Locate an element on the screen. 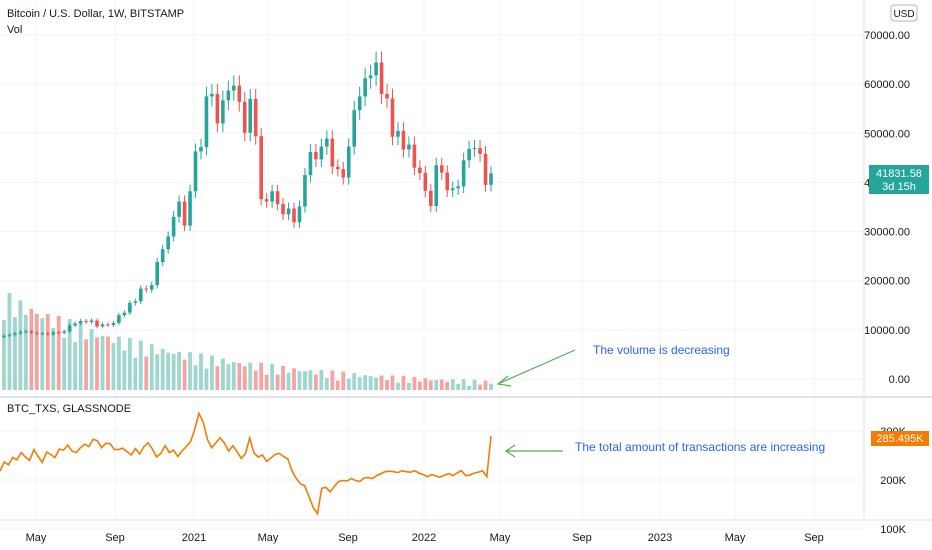 The width and height of the screenshot is (932, 550). price-tick-label: 60000.00 is located at coordinates (887, 85).